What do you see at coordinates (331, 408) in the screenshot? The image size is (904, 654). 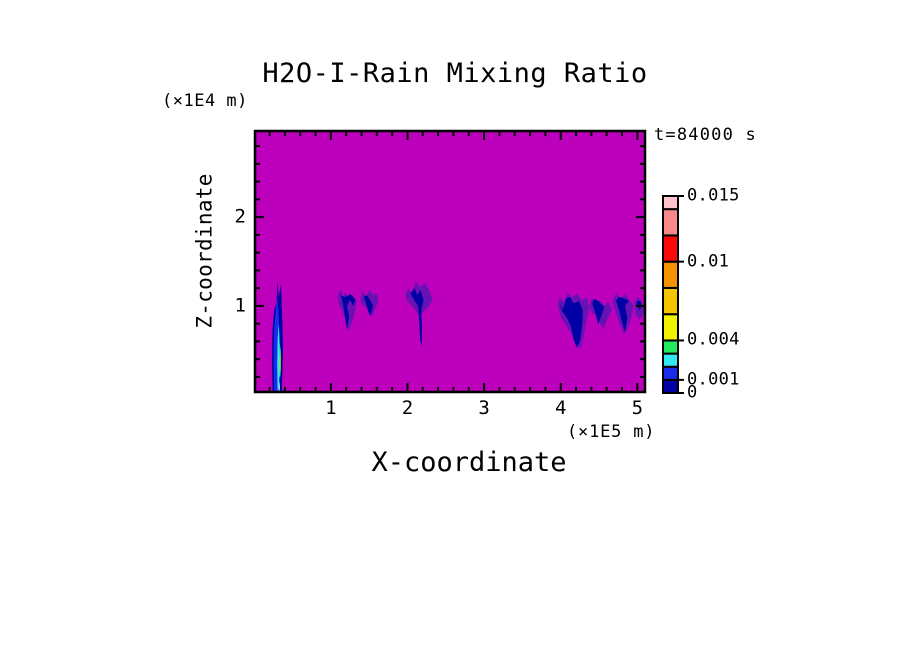 I see `x-tick-label: 1` at bounding box center [331, 408].